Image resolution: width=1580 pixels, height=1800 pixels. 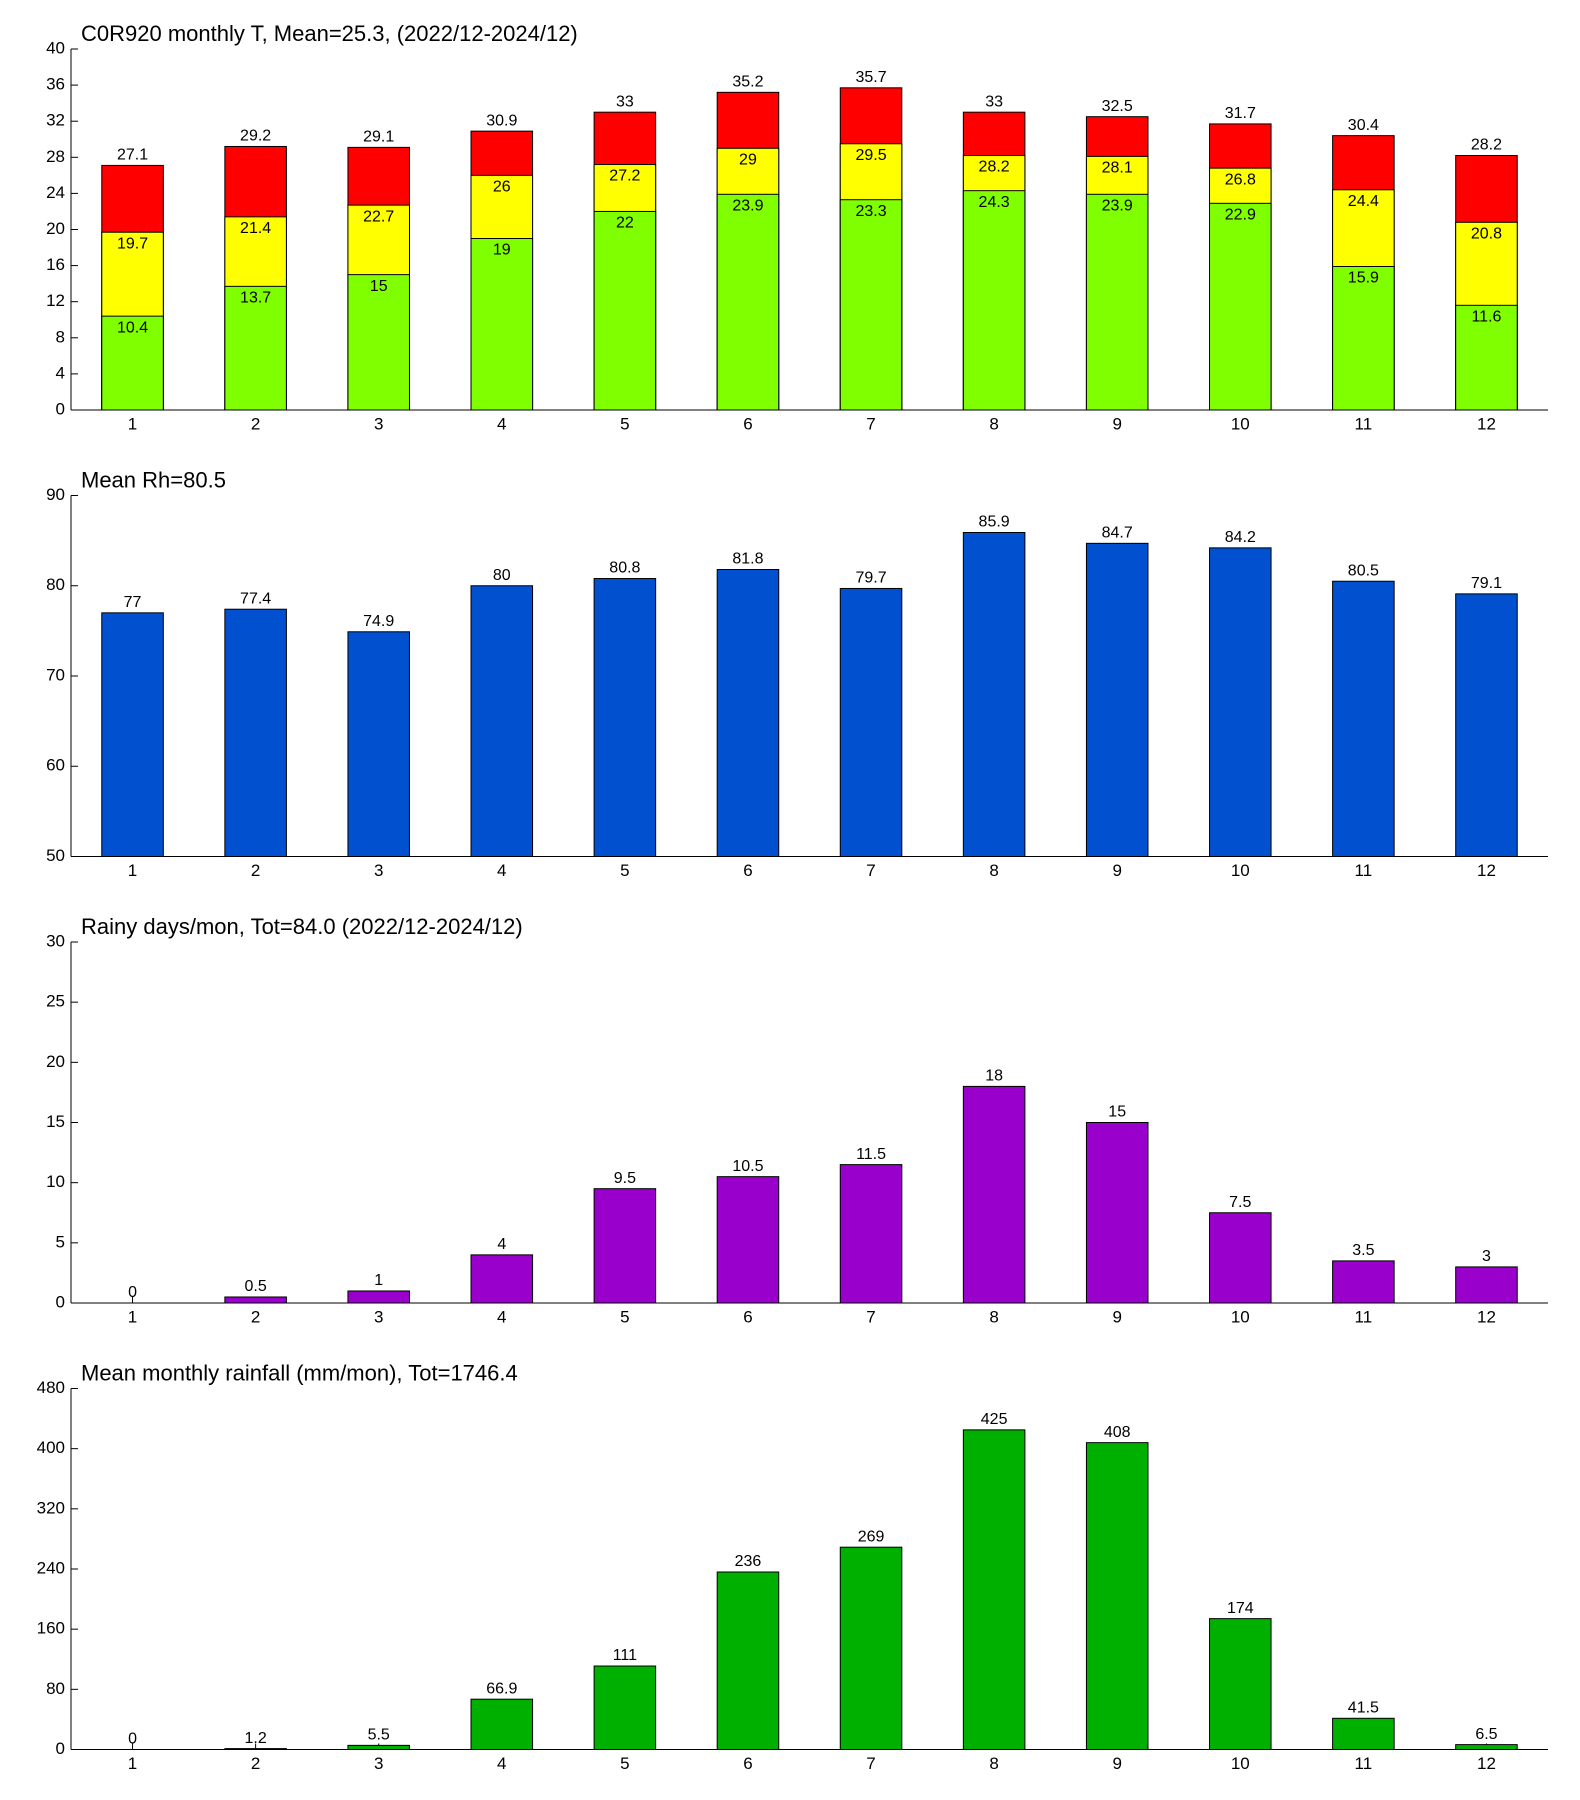 What do you see at coordinates (378, 1280) in the screenshot?
I see `data-label: 1` at bounding box center [378, 1280].